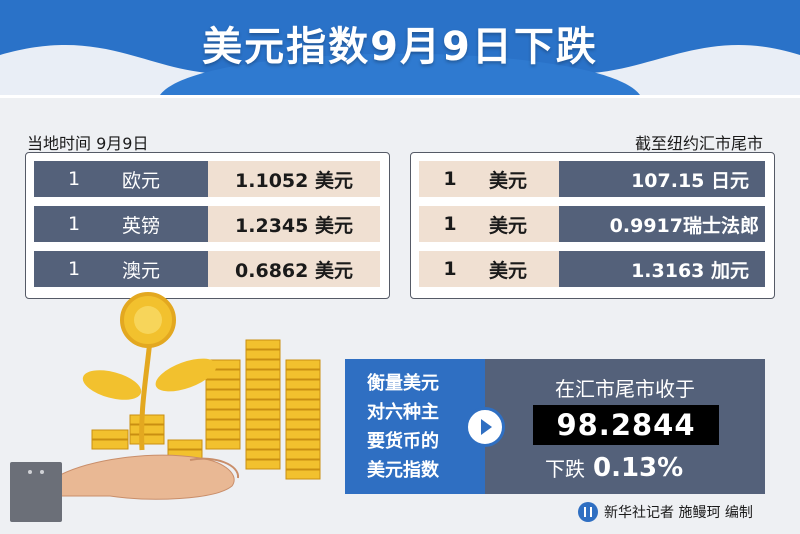  What do you see at coordinates (161, 224) in the screenshot?
I see `rate-currency: 英镑` at bounding box center [161, 224].